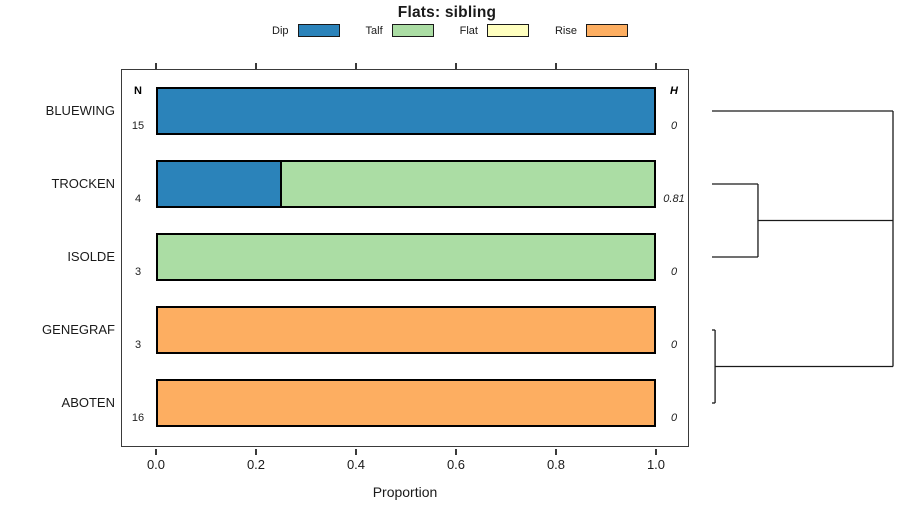  What do you see at coordinates (450, 30) in the screenshot?
I see `legend: Dip Talf Flat Rise` at bounding box center [450, 30].